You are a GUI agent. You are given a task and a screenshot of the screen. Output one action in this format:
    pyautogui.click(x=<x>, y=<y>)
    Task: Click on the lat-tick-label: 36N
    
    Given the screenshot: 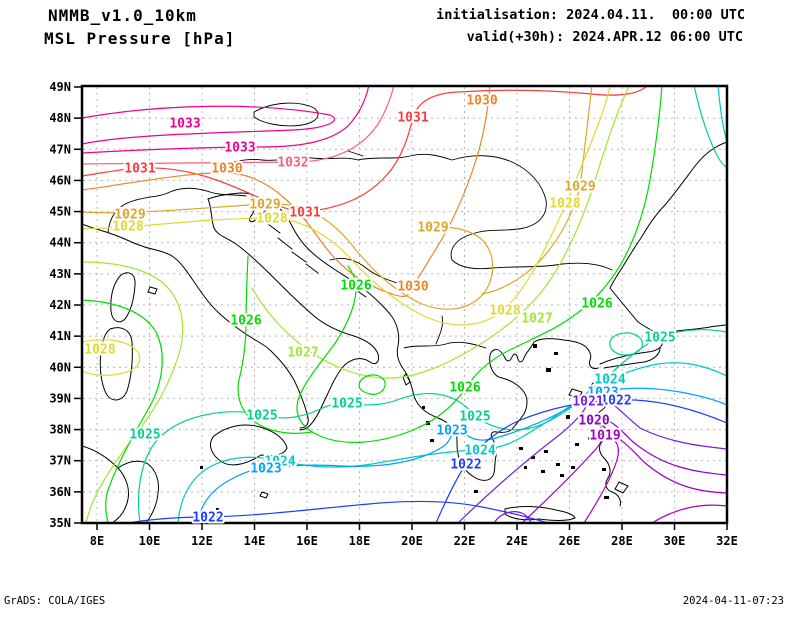 What is the action you would take?
    pyautogui.click(x=60, y=492)
    